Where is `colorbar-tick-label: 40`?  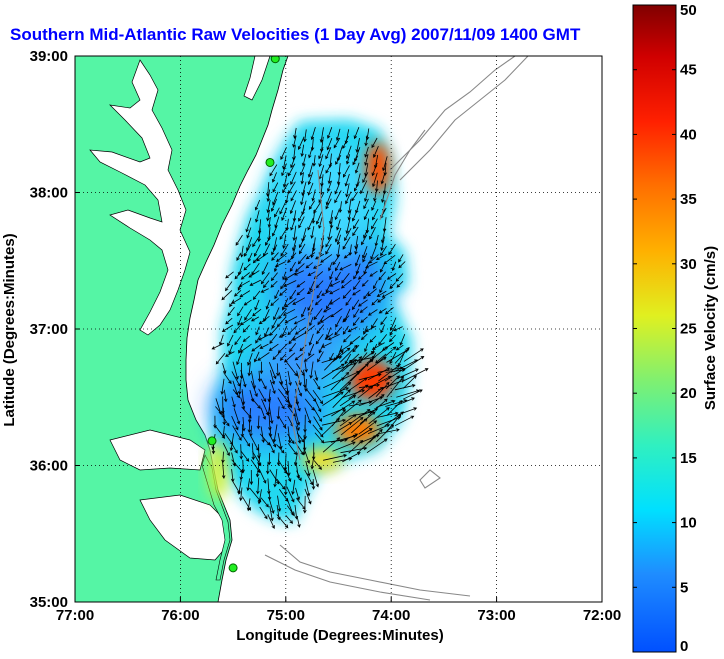
colorbar-tick-label: 40 is located at coordinates (688, 134).